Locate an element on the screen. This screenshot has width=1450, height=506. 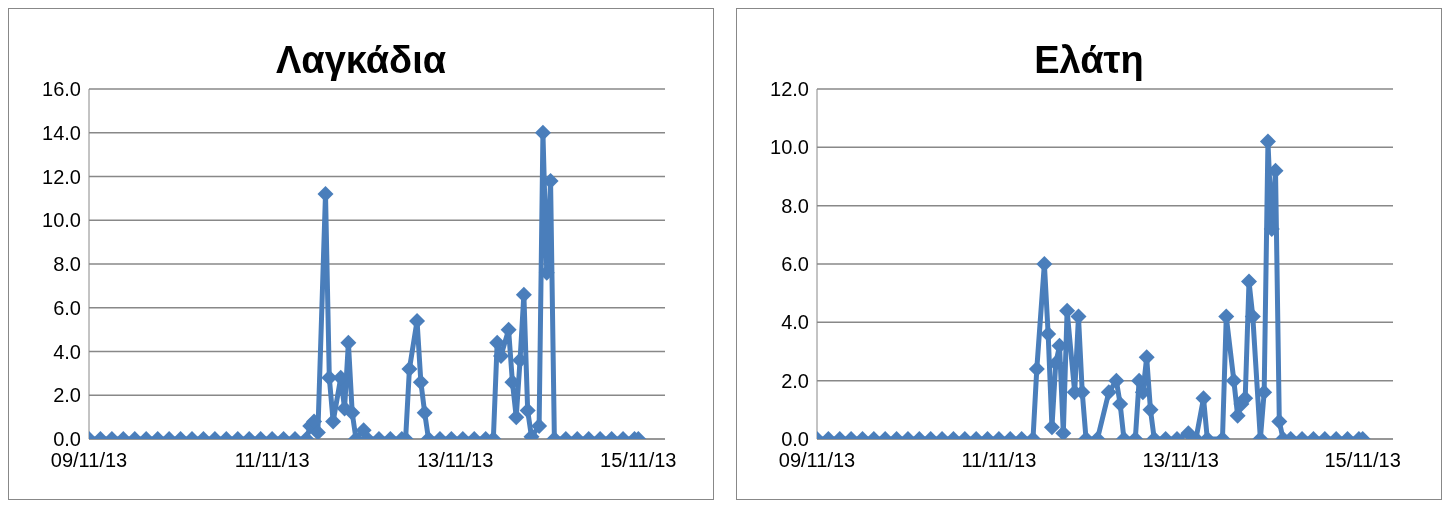
chart-title: Ελάτη is located at coordinates (1089, 60).